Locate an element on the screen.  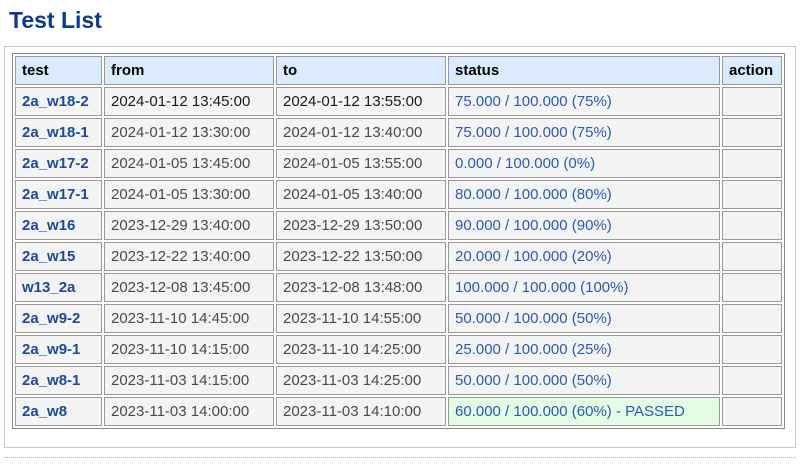
test-name-link: 2a_w15 is located at coordinates (58, 256).